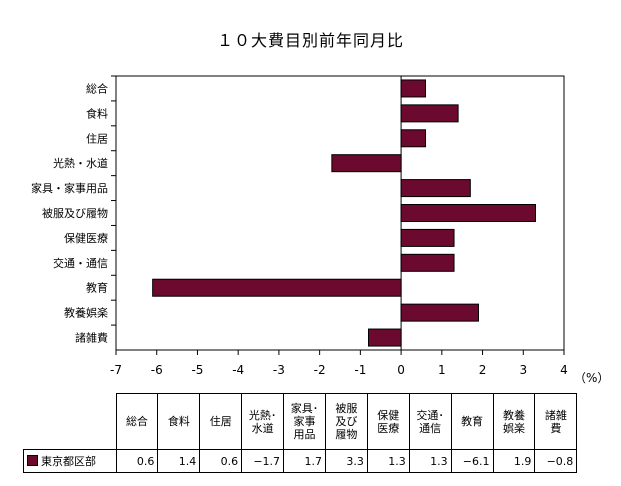 This screenshot has height=486, width=621. I want to click on category-label: 総合, so click(97, 88).